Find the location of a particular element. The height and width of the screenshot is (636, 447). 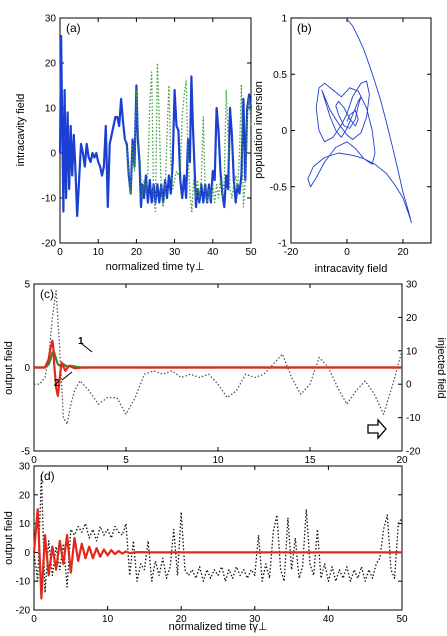

plot-frame-b is located at coordinates (361, 130).